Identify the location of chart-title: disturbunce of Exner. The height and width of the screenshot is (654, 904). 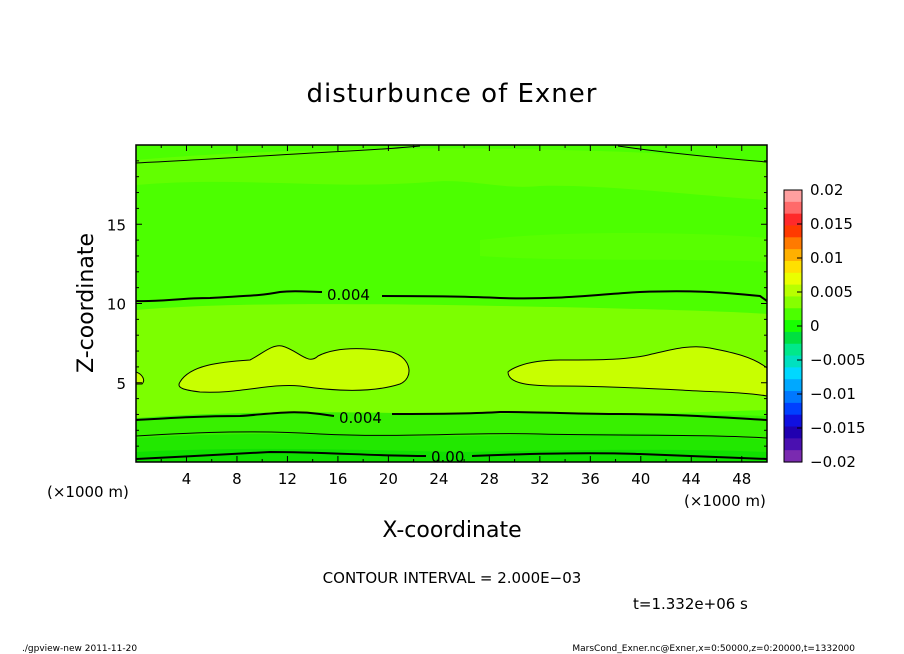
(452, 94).